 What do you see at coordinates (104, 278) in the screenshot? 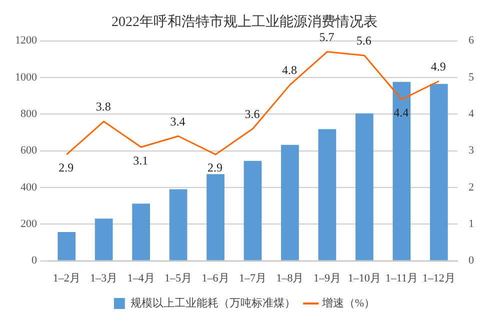
I see `x-tick-label: 1–3月` at bounding box center [104, 278].